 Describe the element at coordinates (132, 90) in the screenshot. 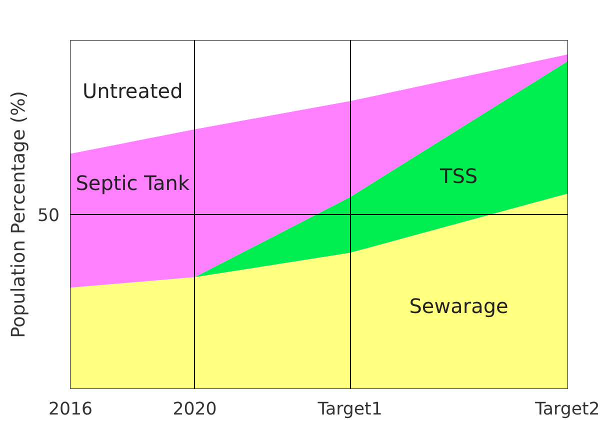

I see `series-label: Untreated` at that location.